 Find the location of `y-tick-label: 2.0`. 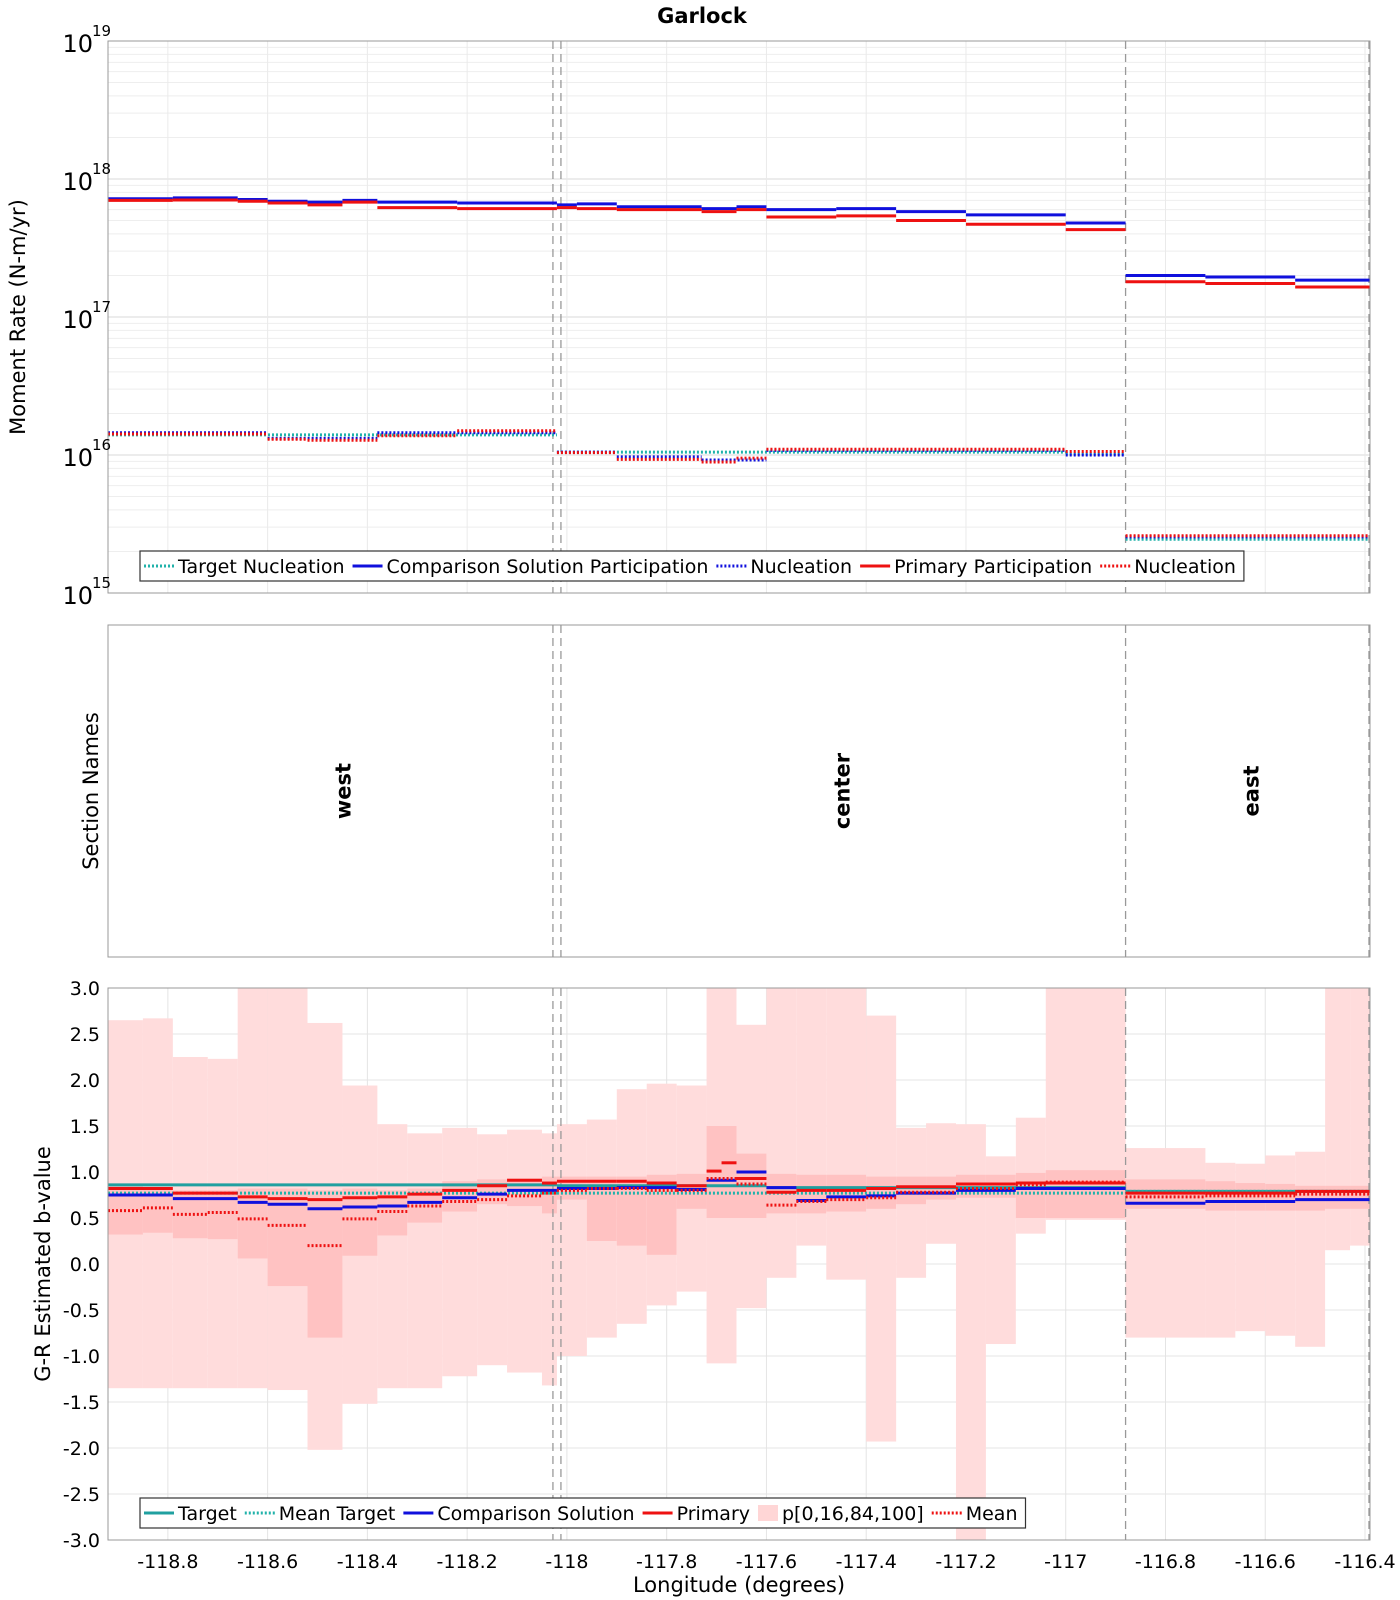

y-tick-label: 2.0 is located at coordinates (85, 1081).